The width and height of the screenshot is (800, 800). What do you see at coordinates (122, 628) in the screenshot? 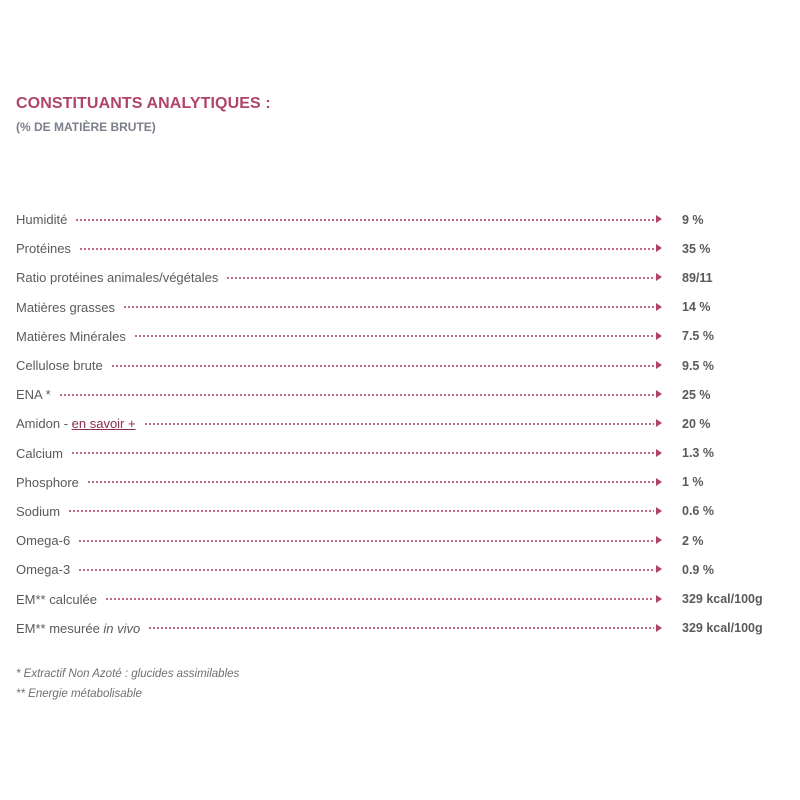
I see `label-italic: in vivo` at bounding box center [122, 628].